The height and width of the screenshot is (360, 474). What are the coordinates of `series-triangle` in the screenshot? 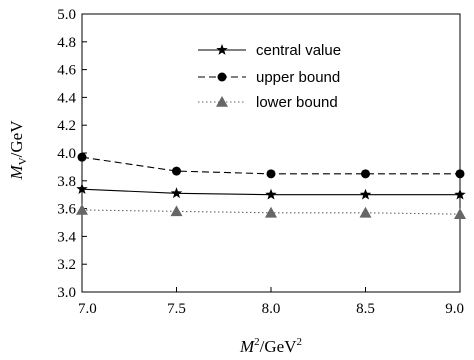 It's located at (271, 211).